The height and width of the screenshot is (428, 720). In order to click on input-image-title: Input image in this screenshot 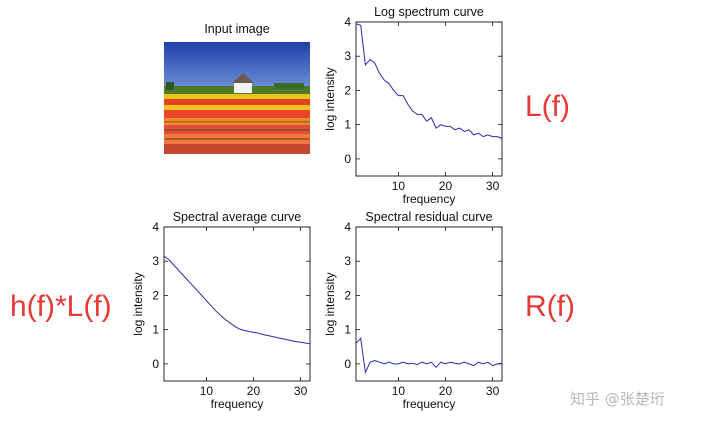, I will do `click(237, 29)`.